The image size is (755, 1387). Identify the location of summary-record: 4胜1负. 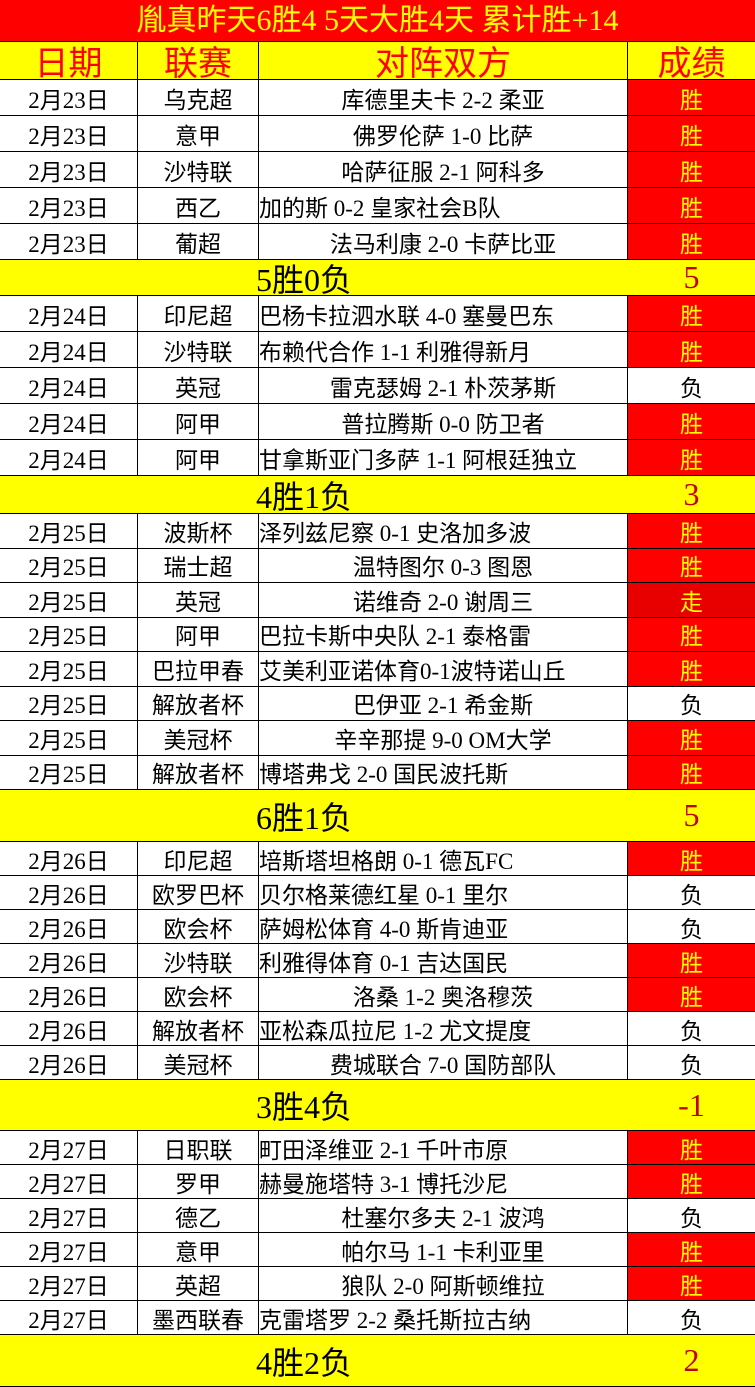
(303, 496).